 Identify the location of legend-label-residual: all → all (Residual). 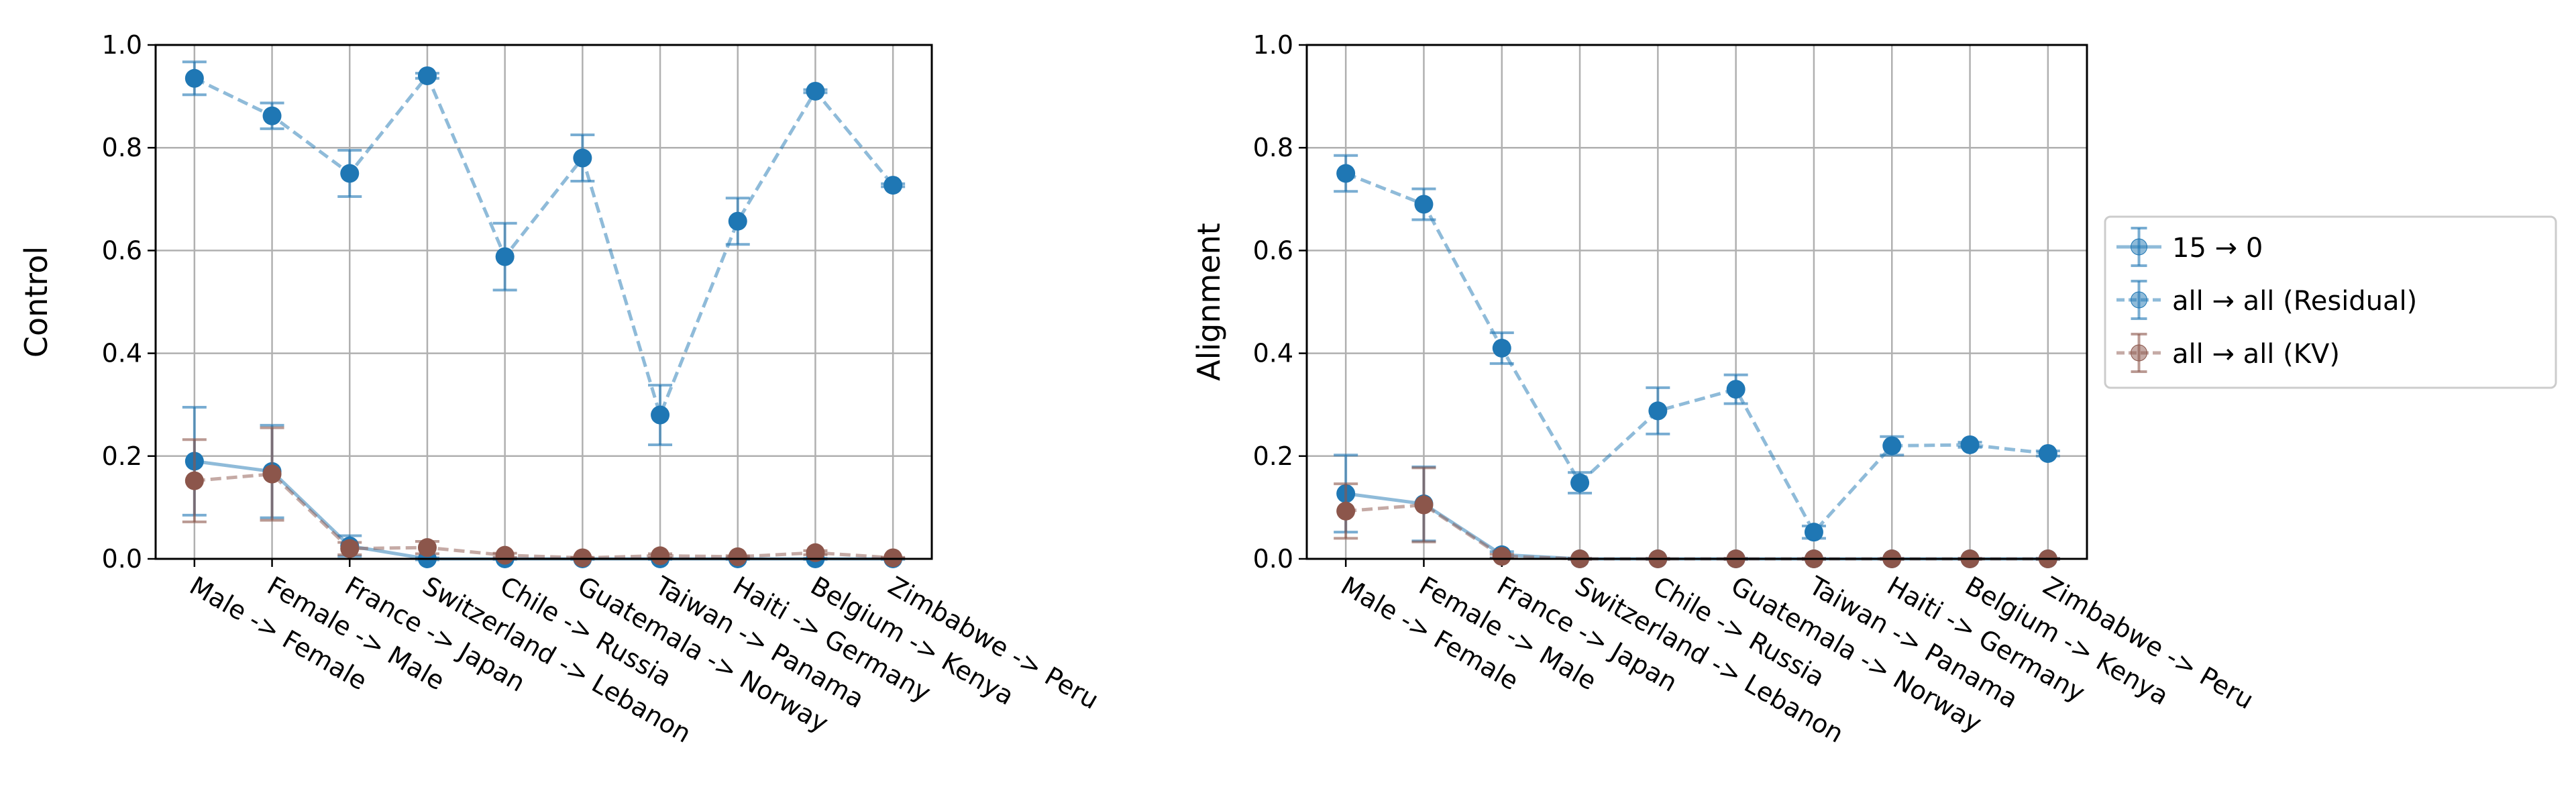
(2294, 301).